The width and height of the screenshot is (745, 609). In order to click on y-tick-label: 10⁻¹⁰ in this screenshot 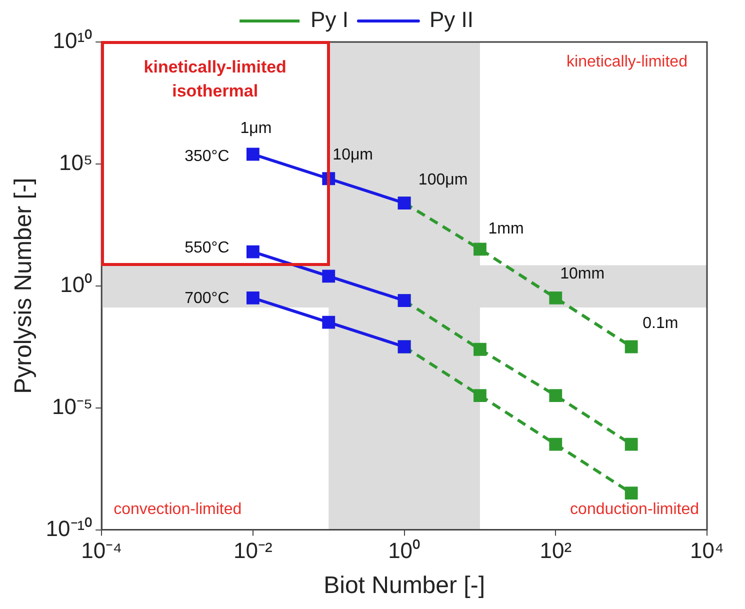, I will do `click(69, 528)`.